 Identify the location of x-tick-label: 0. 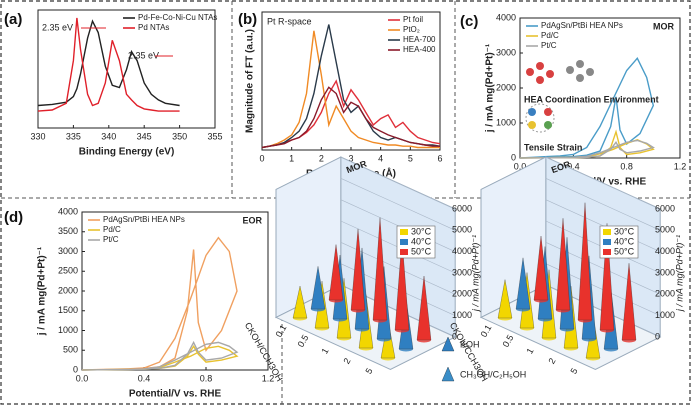
(261, 158).